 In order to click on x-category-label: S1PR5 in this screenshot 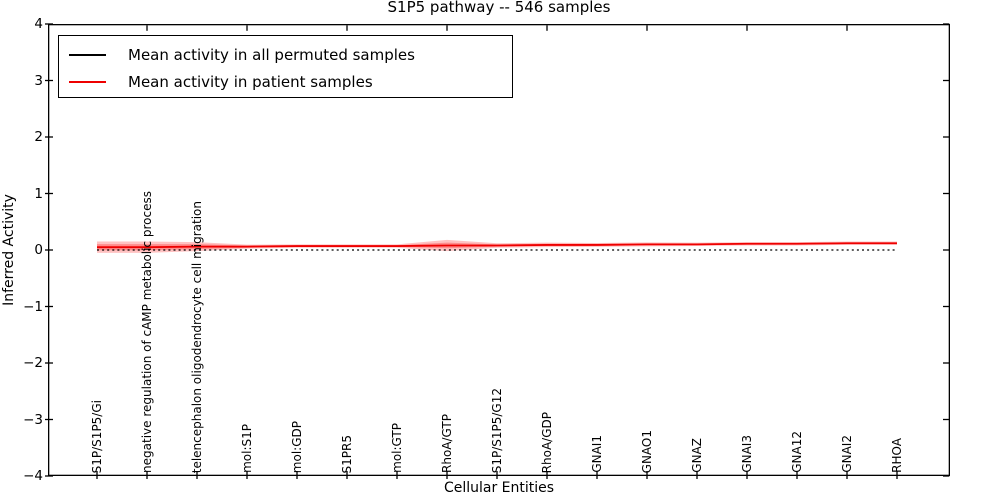, I will do `click(346, 453)`.